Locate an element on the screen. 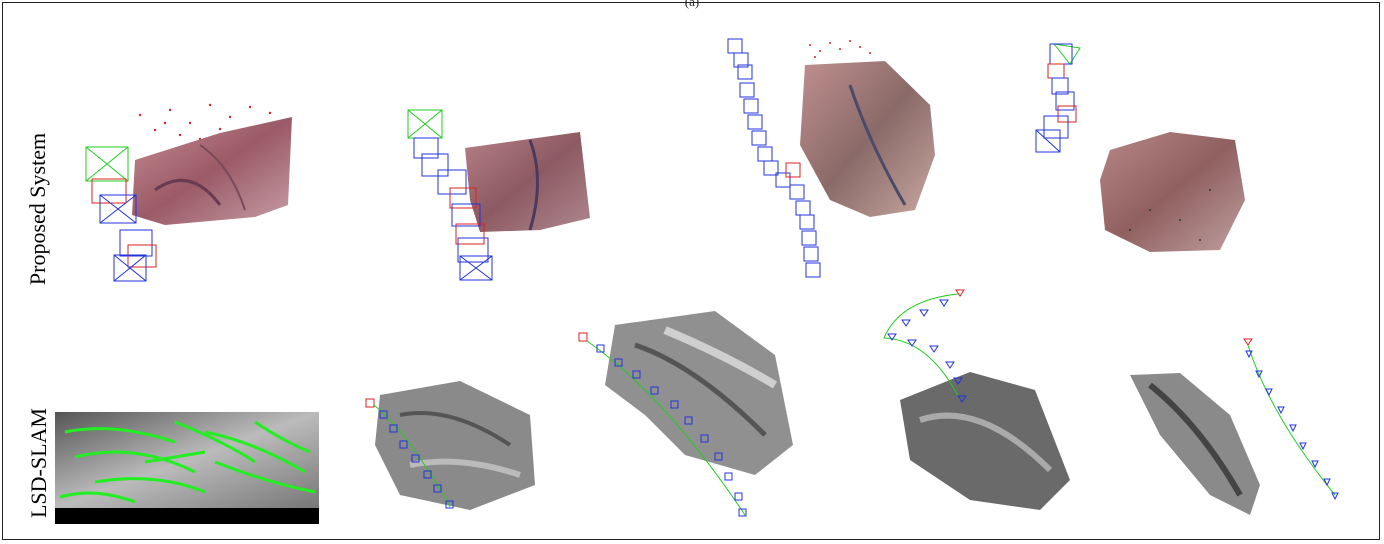  tracked-frame-render is located at coordinates (187, 460).